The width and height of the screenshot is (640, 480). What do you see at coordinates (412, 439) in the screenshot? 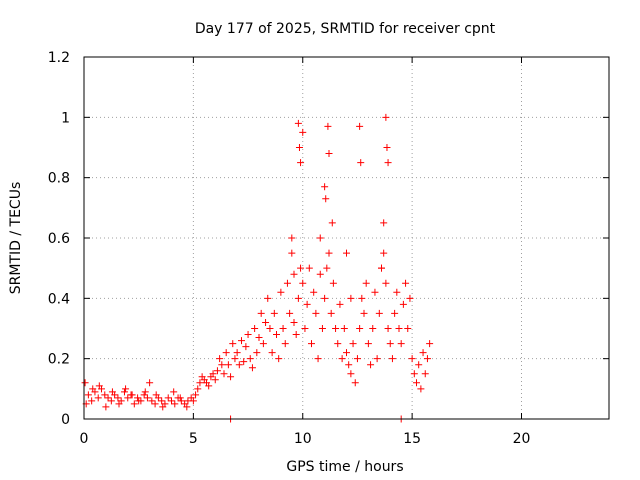
I see `x-tick-label: 15` at bounding box center [412, 439].